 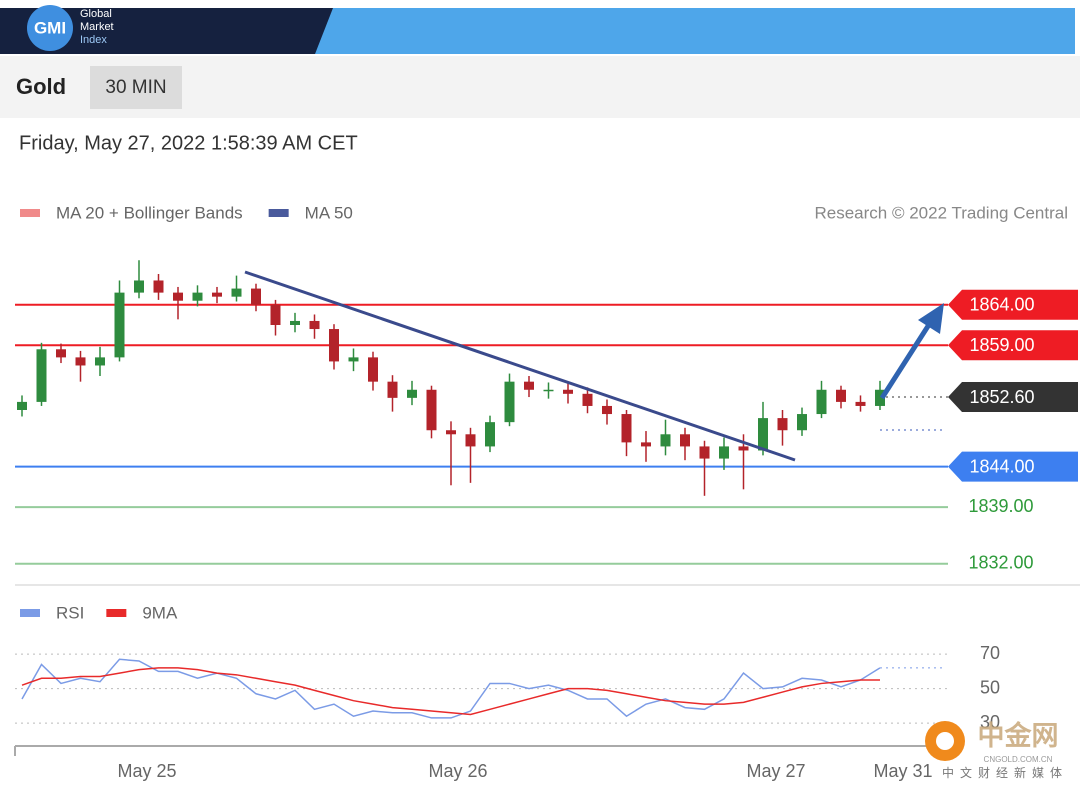 I want to click on x-tick-label: May 27, so click(x=775, y=771).